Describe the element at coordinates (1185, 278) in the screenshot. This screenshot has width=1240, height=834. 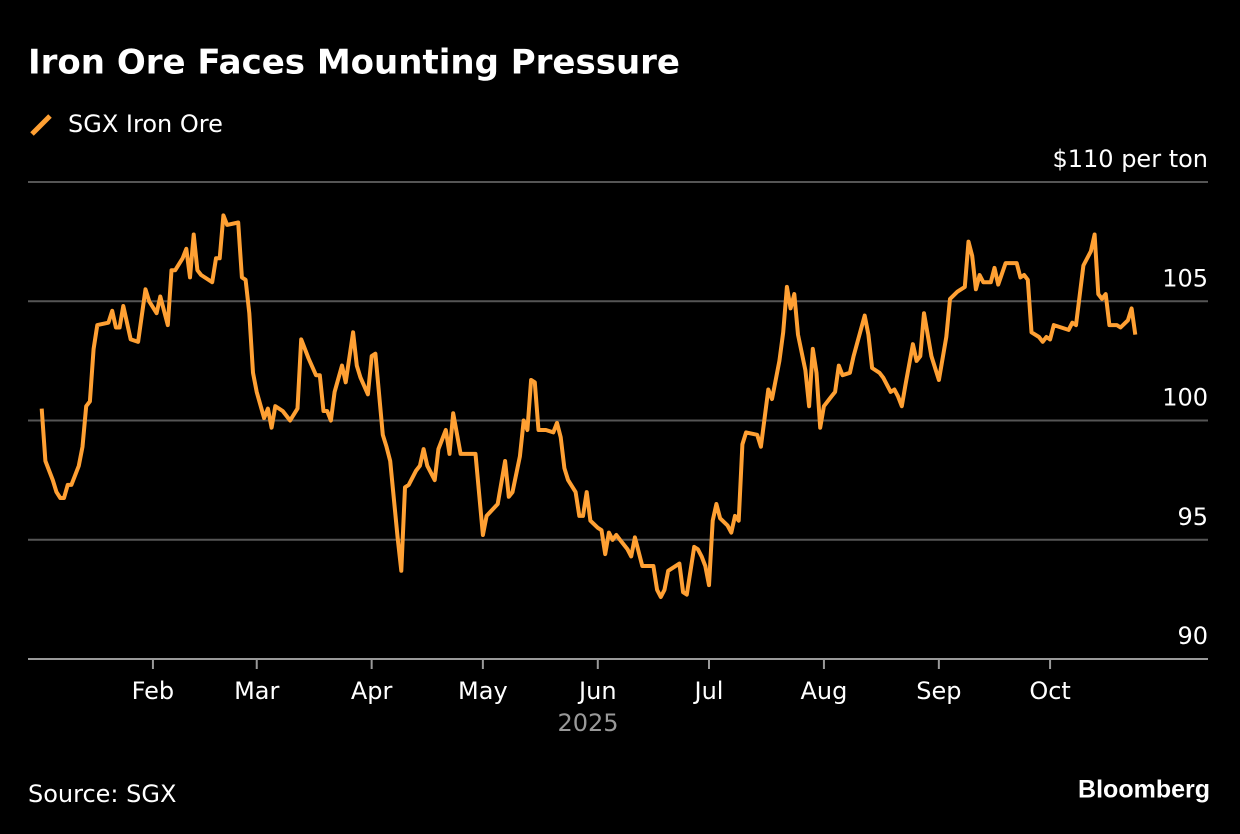
I see `y-tick-label: 105` at that location.